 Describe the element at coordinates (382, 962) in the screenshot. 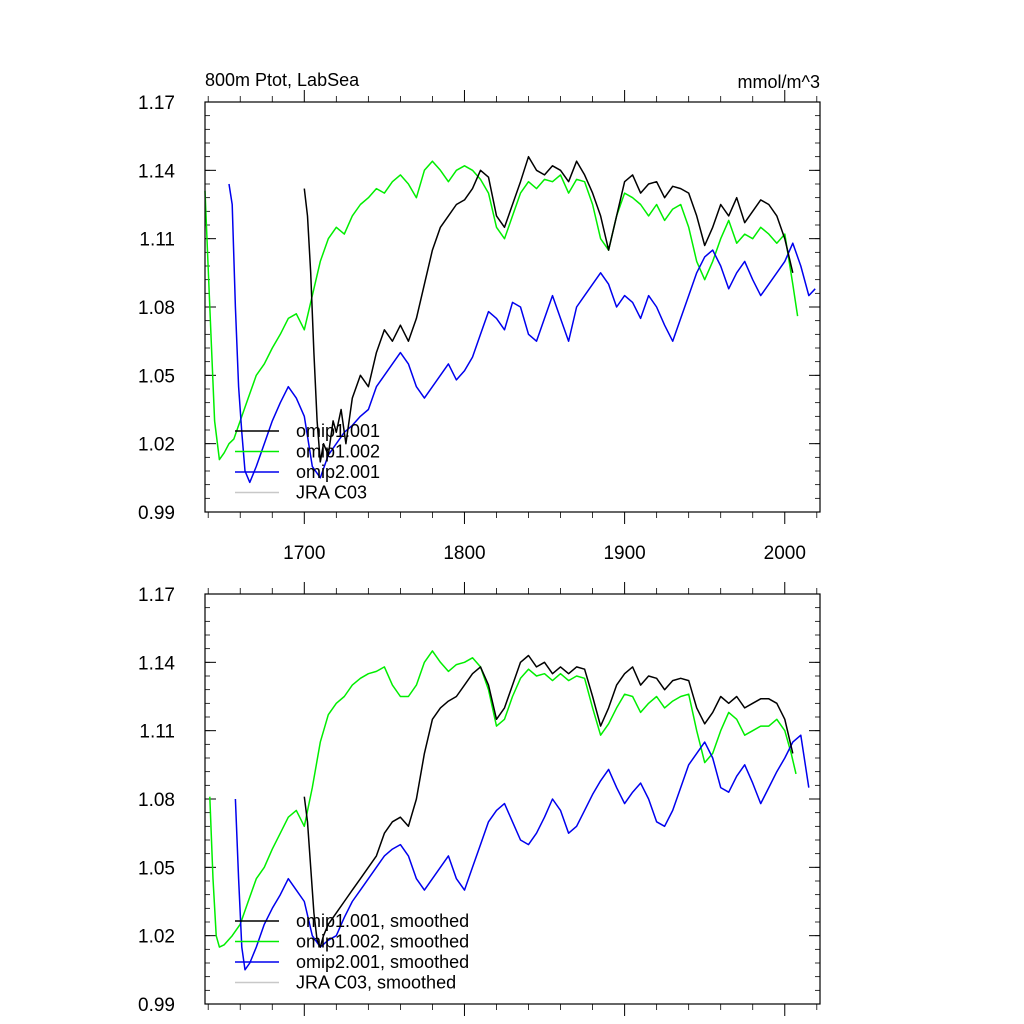

I see `legend-label: omip2.001, smoothed` at that location.